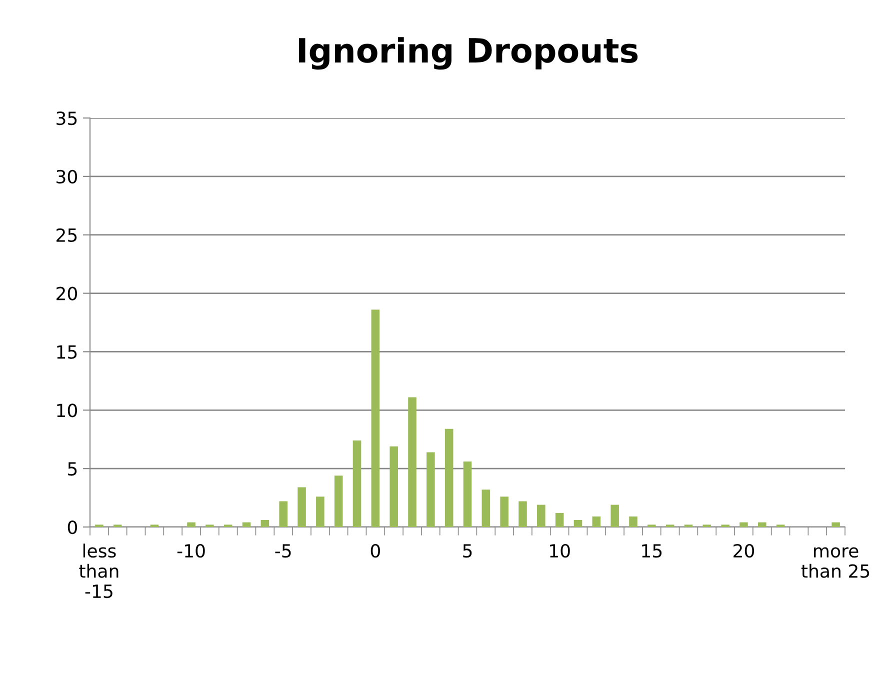 The width and height of the screenshot is (875, 675). Describe the element at coordinates (66, 177) in the screenshot. I see `y-tick-label: 30` at that location.